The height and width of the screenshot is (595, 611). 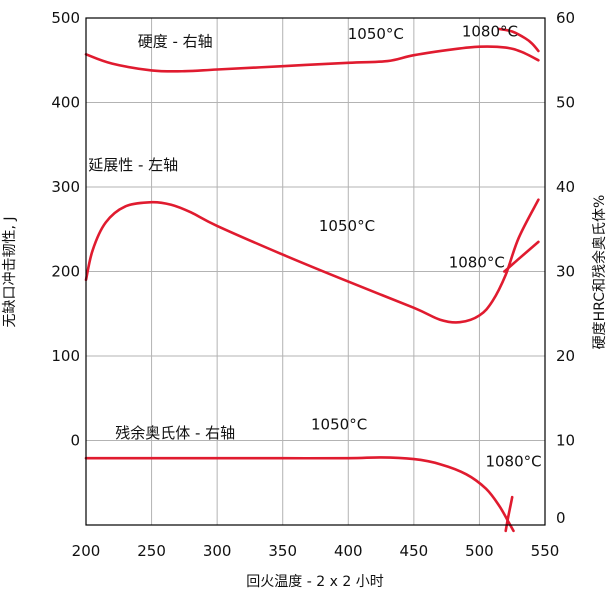 What do you see at coordinates (133, 165) in the screenshot?
I see `annotation-label: 延展性 - 左轴` at bounding box center [133, 165].